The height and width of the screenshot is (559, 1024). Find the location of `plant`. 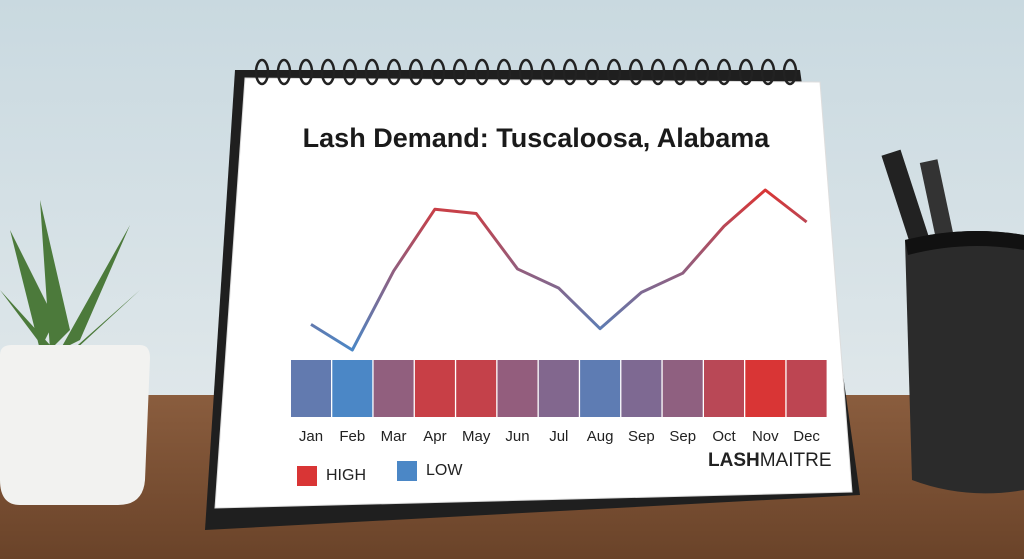

plant is located at coordinates (75, 352).